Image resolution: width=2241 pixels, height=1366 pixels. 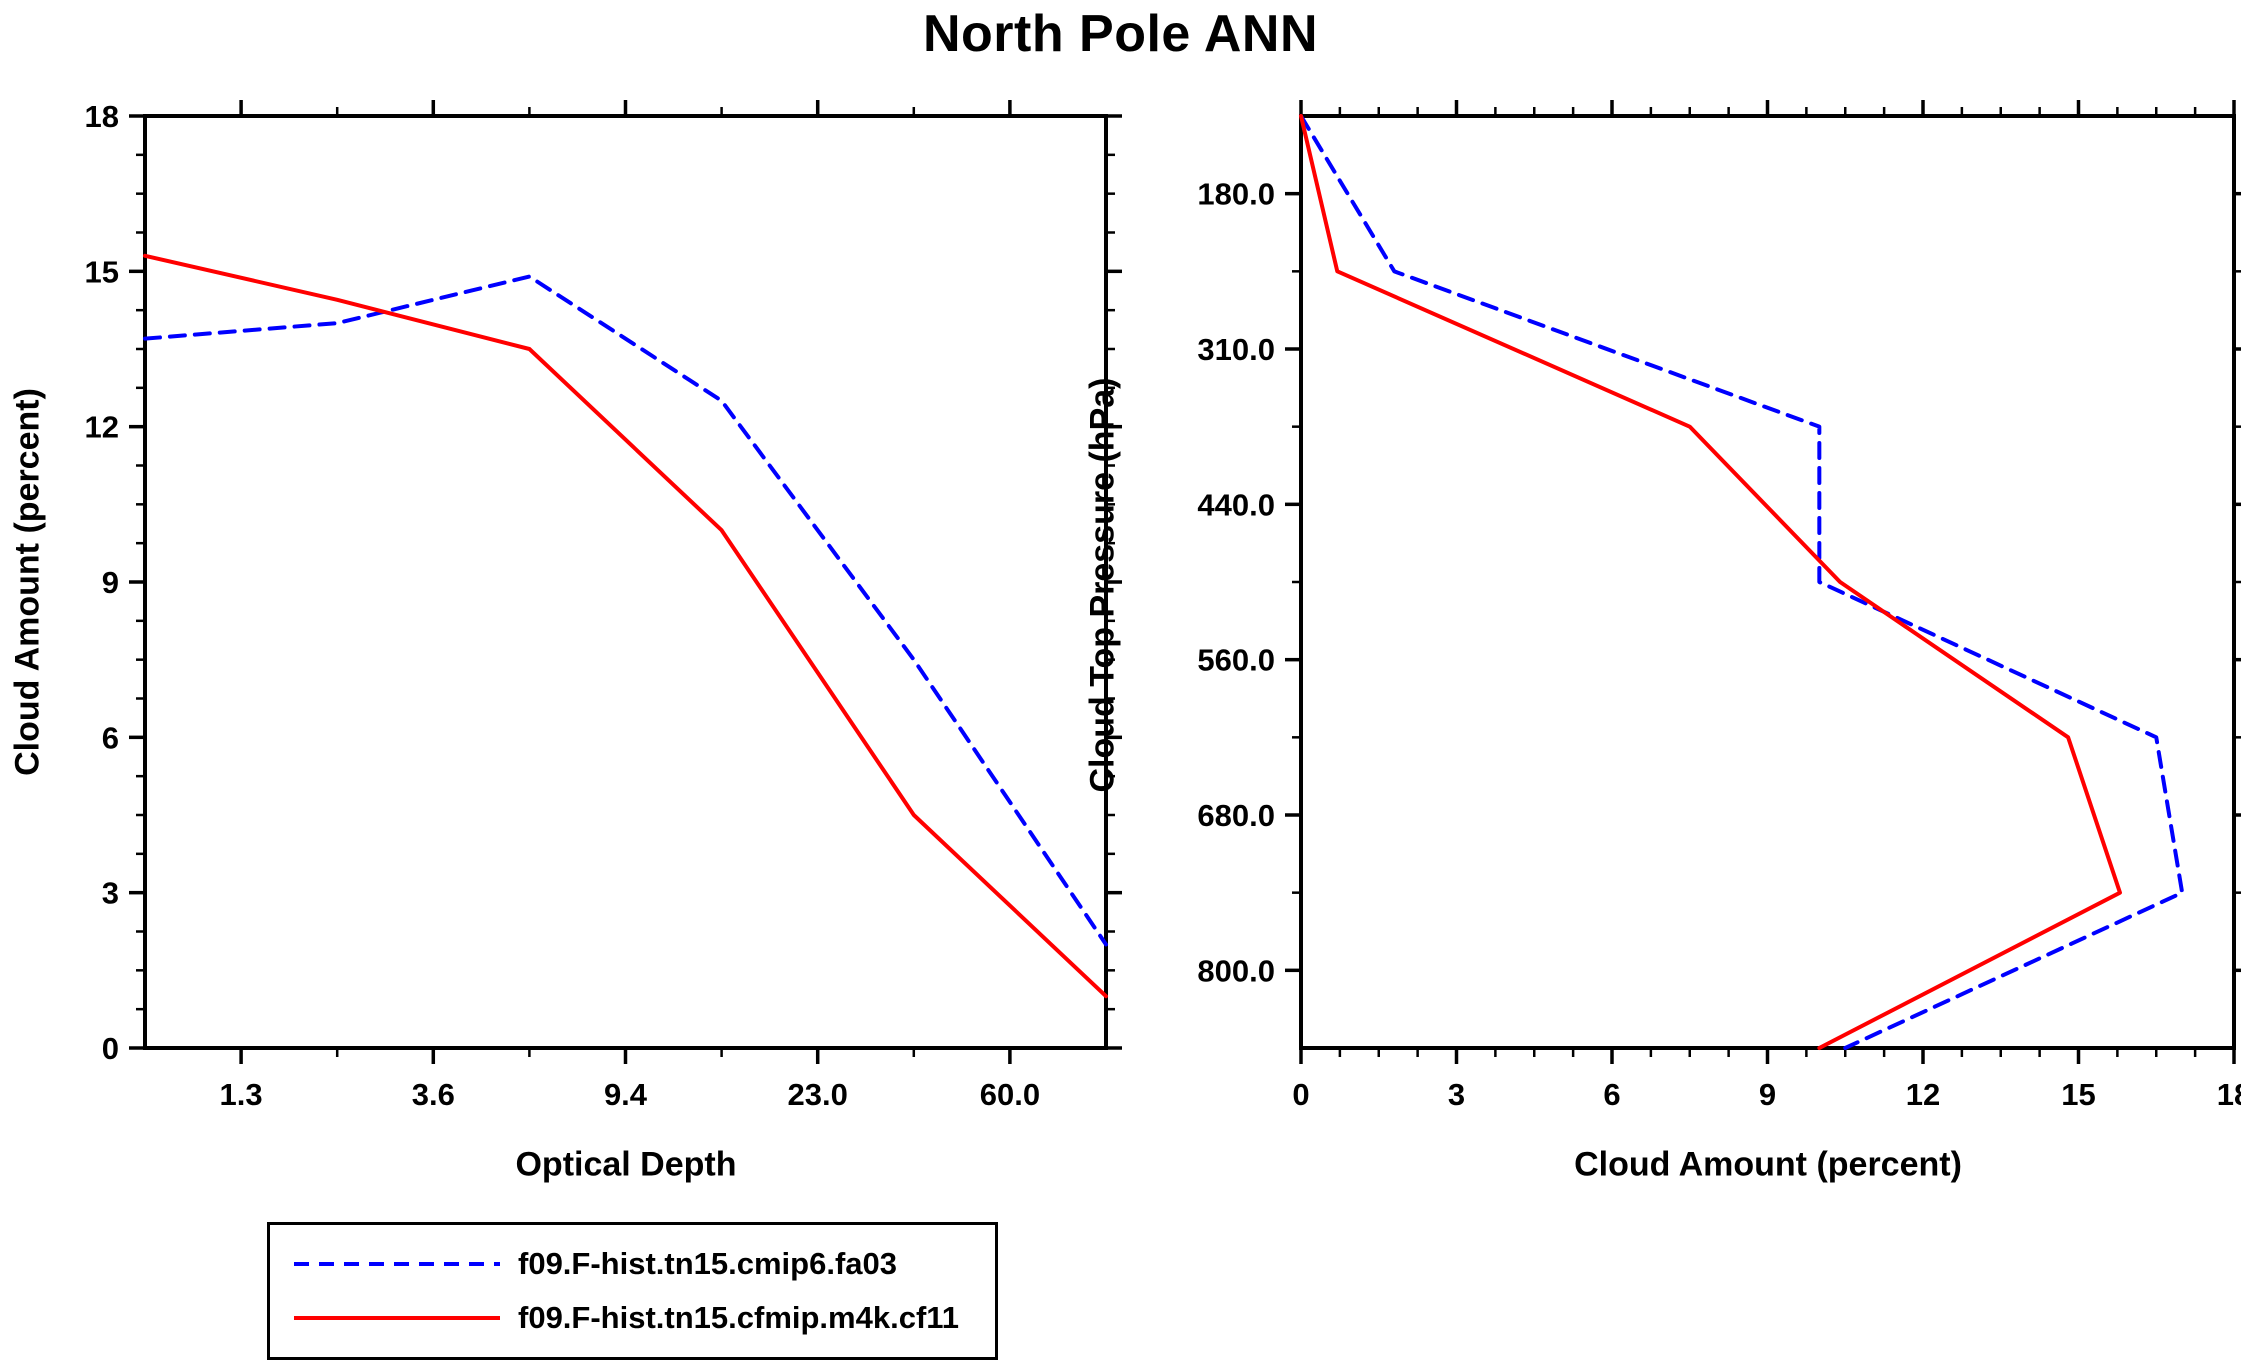 I want to click on y-tick-label: 440.0, so click(x=1236, y=504).